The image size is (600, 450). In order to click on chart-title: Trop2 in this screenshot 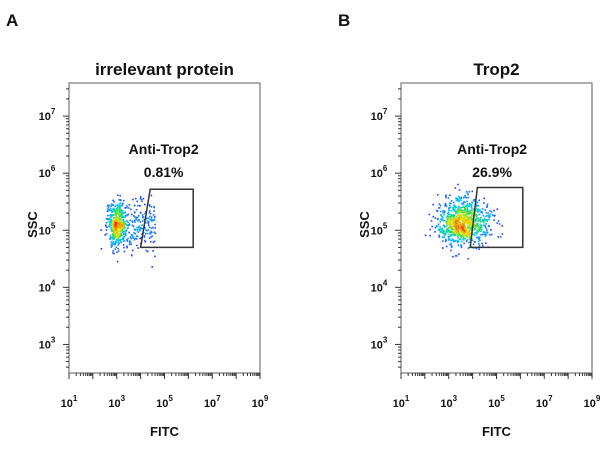, I will do `click(496, 69)`.